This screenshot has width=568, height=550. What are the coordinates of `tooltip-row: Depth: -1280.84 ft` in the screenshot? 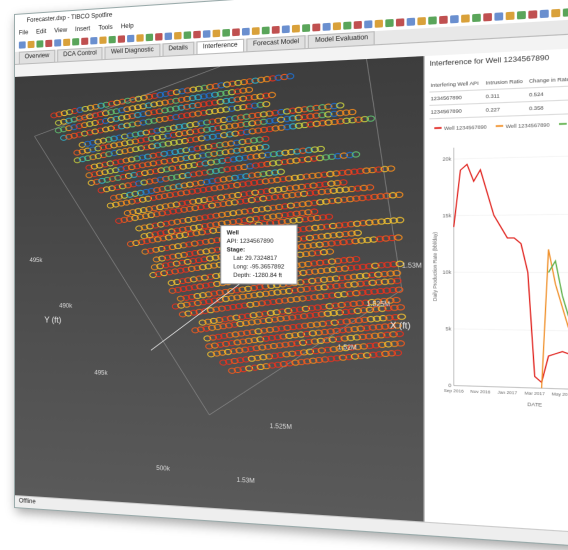 It's located at (259, 276).